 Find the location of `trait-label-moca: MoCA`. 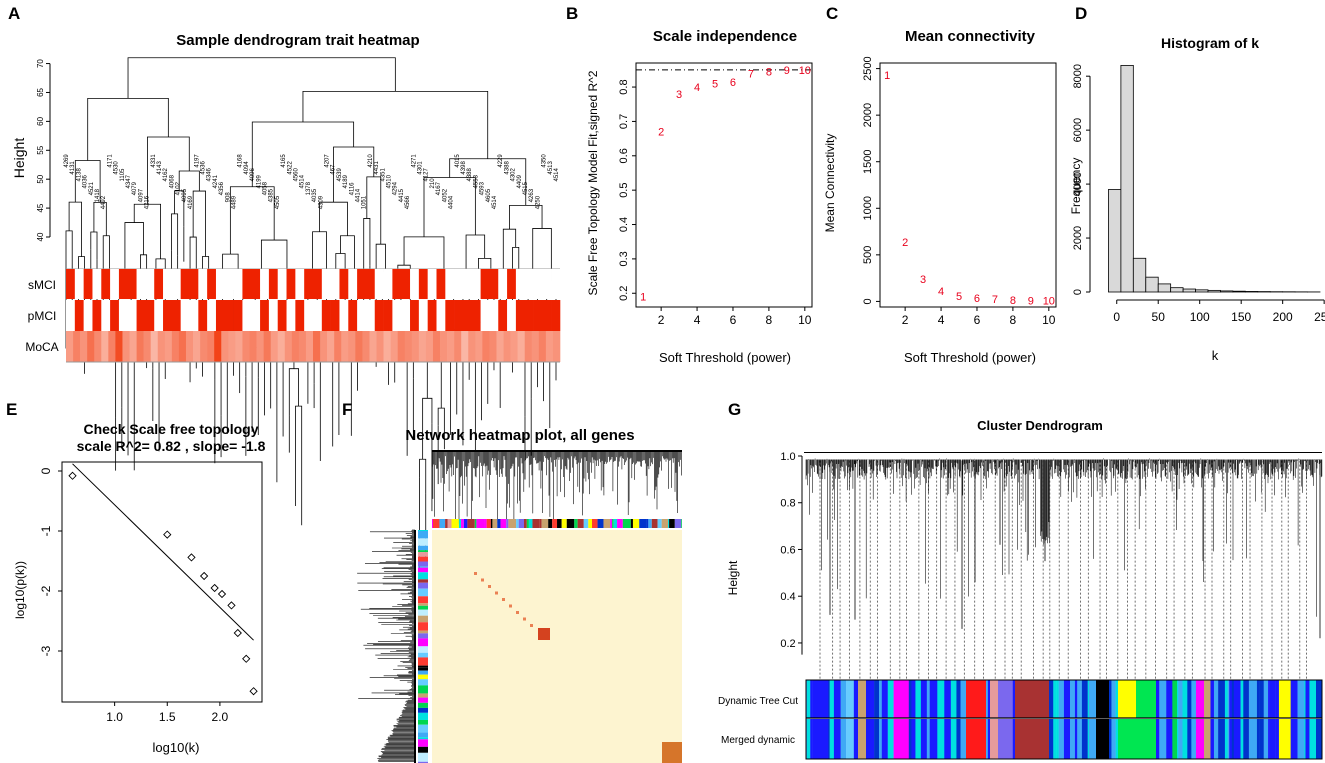

trait-label-moca: MoCA is located at coordinates (41, 347).